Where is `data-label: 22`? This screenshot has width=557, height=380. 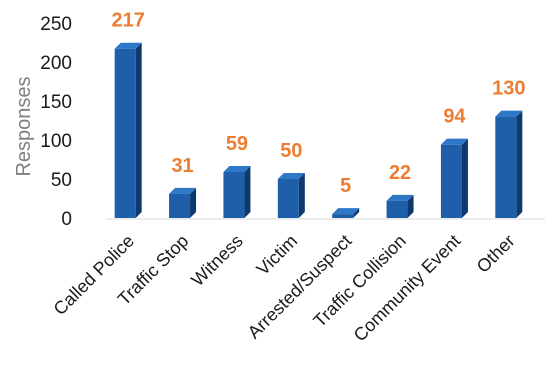 data-label: 22 is located at coordinates (400, 173).